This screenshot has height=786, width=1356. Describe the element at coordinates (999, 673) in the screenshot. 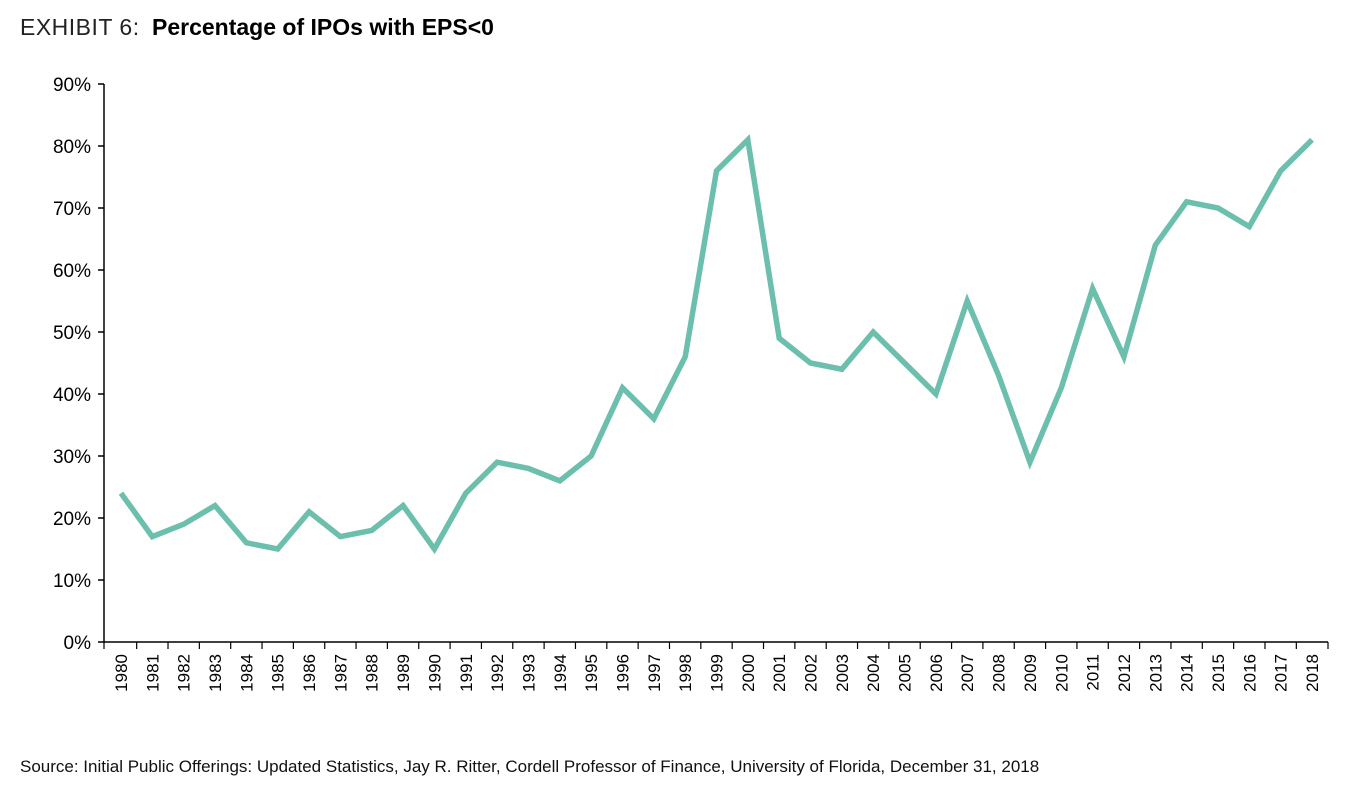

I see `x-tick-label: 2008` at that location.